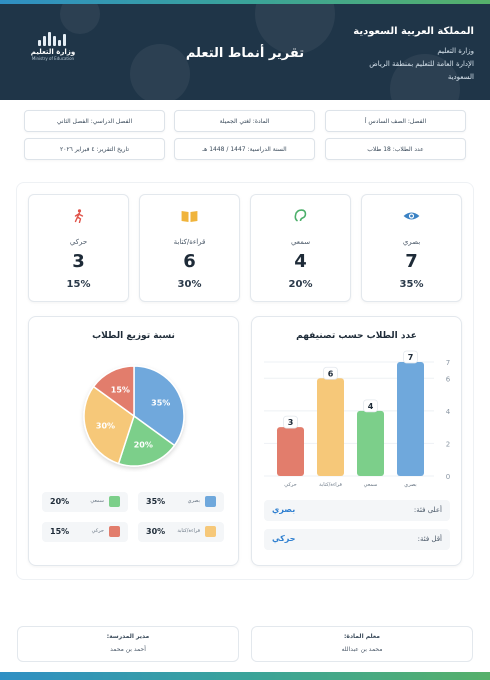  What do you see at coordinates (128, 636) in the screenshot?
I see `principal-title: مدير المدرسة:` at bounding box center [128, 636].